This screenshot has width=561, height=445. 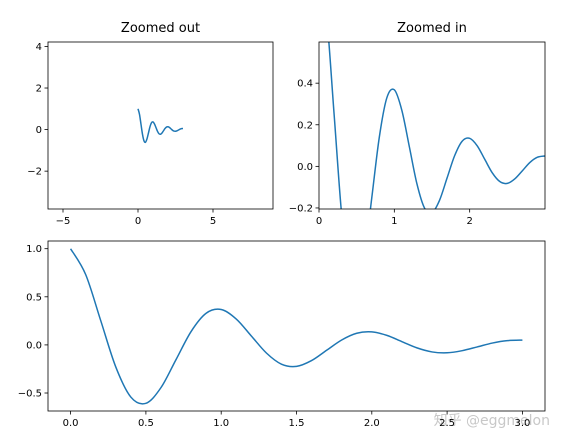 What do you see at coordinates (522, 423) in the screenshot?
I see `x-tick-label: 3.0` at bounding box center [522, 423].